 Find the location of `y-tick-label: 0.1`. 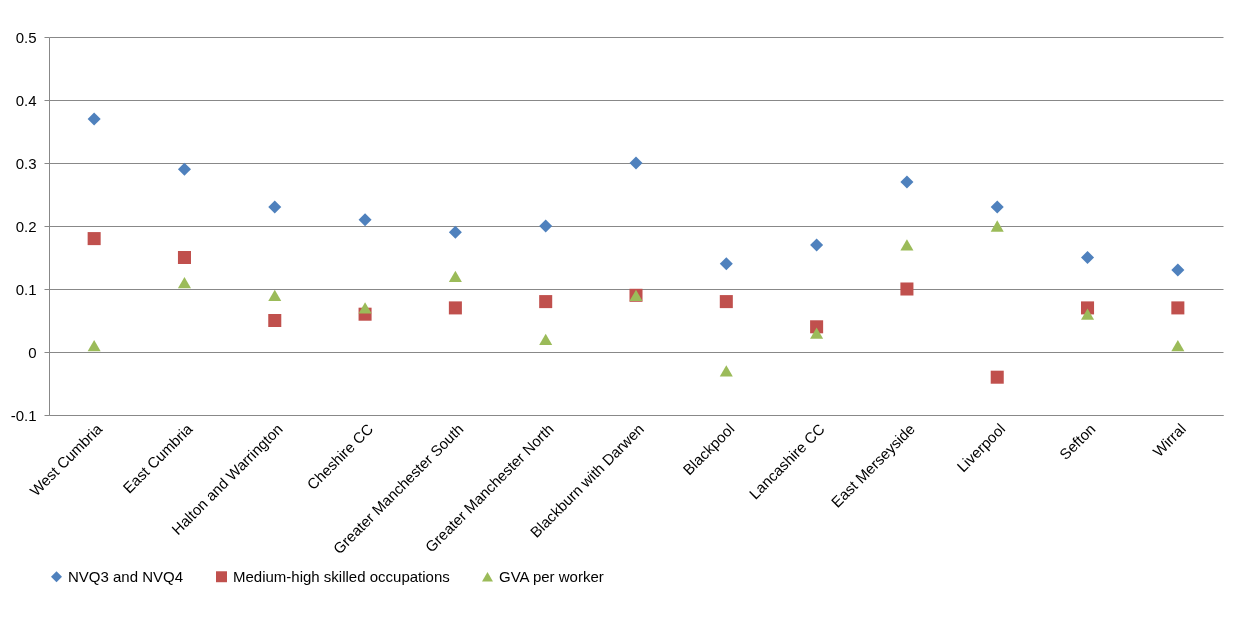

y-tick-label: 0.1 is located at coordinates (26, 289).